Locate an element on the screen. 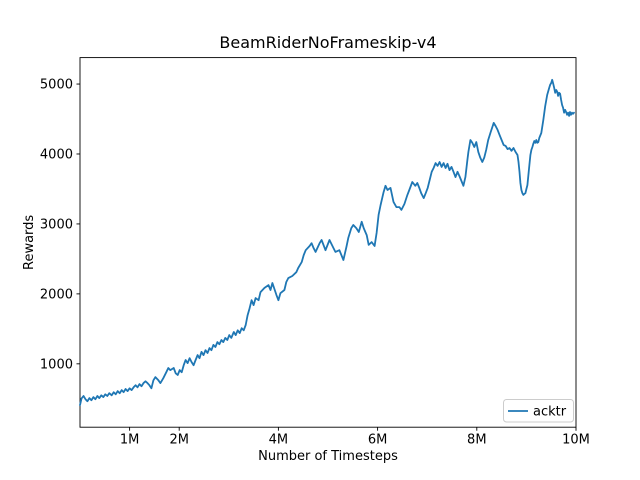 The height and width of the screenshot is (480, 640). x-axis-label: Number of Timesteps is located at coordinates (328, 456).